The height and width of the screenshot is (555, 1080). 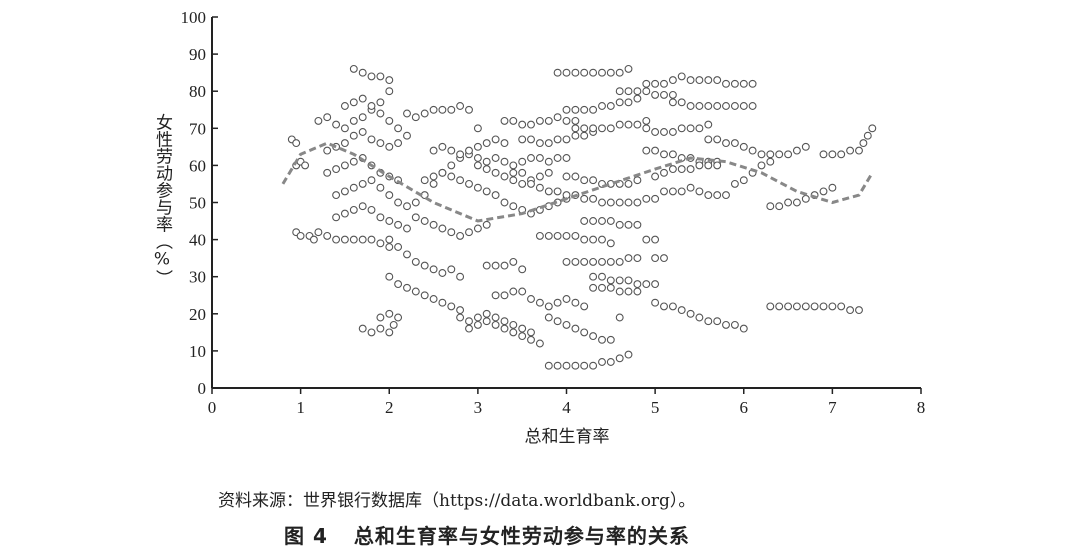 What do you see at coordinates (212, 407) in the screenshot?
I see `x-tick-label: 0` at bounding box center [212, 407].